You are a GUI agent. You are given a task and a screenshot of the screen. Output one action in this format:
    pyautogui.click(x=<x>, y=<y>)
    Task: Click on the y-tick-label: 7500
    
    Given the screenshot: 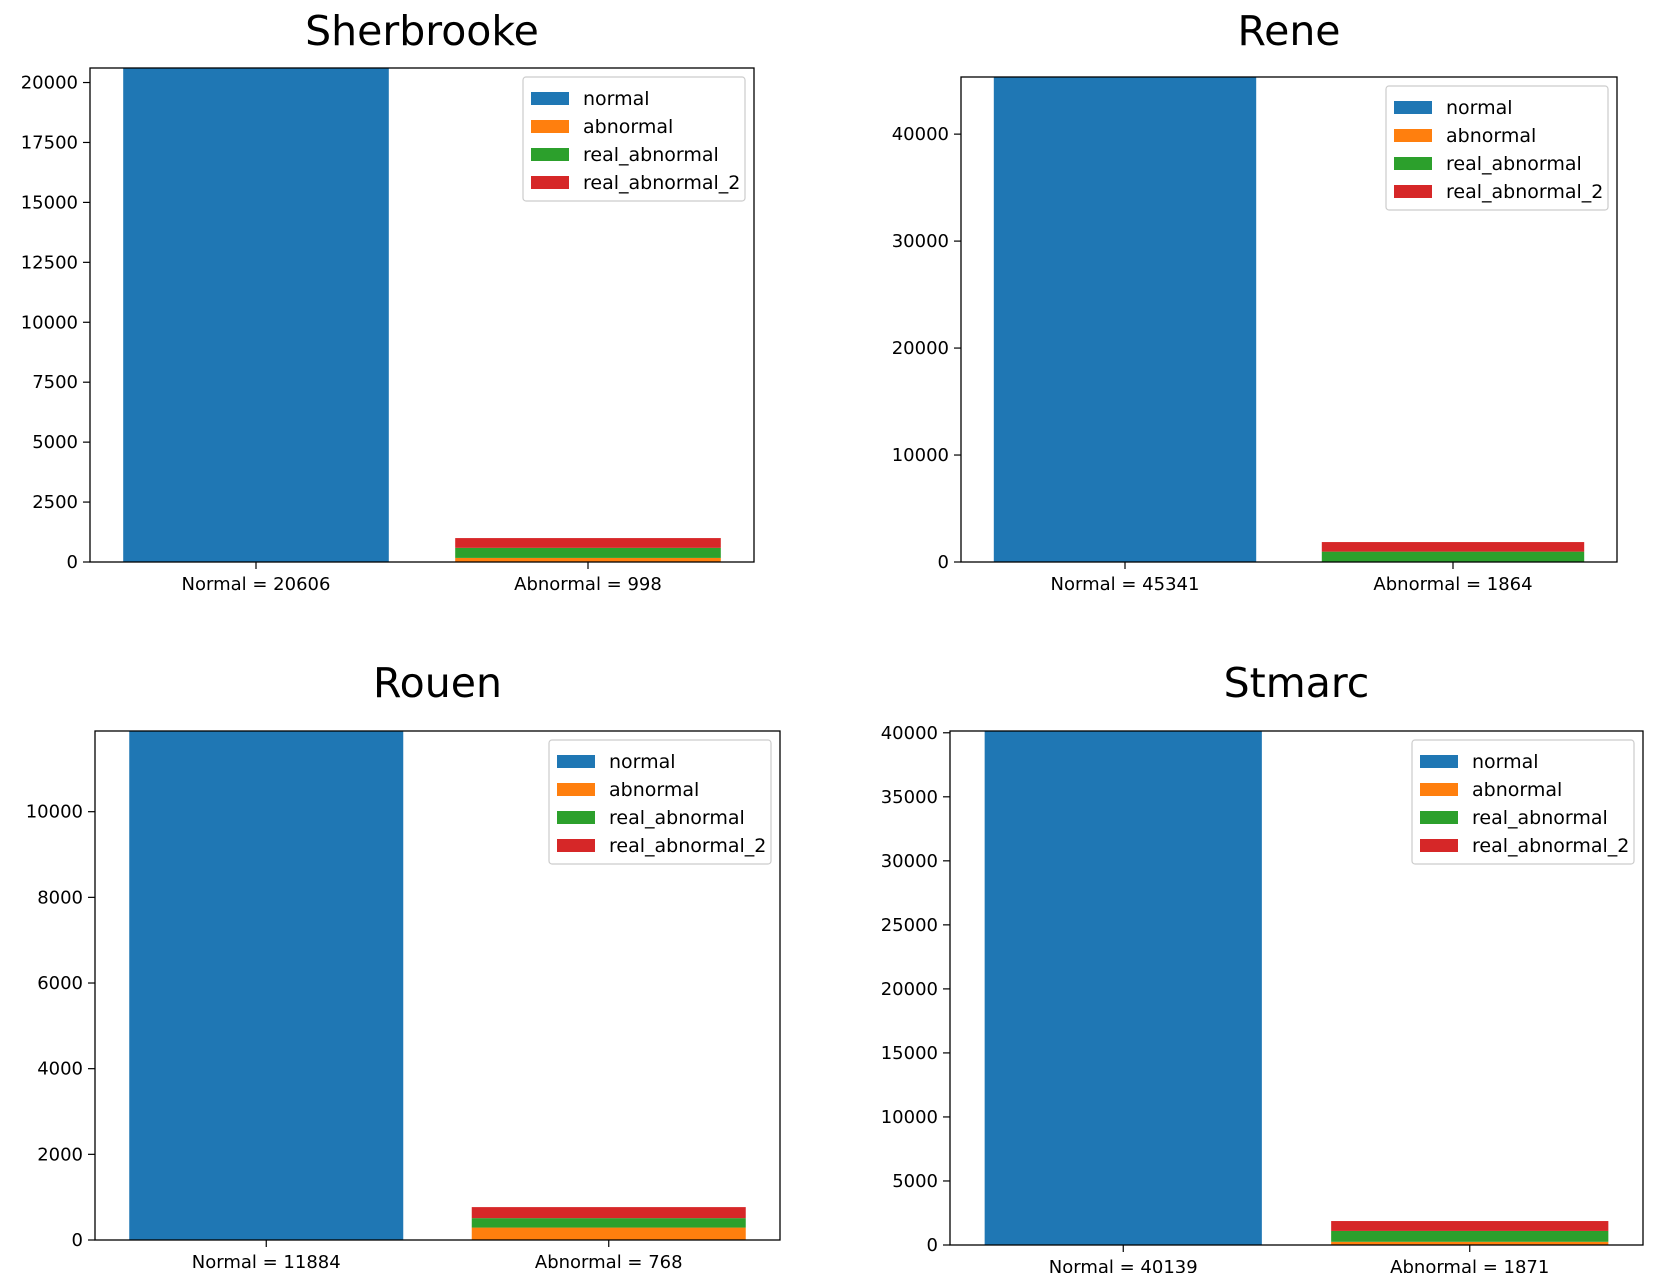 What is the action you would take?
    pyautogui.click(x=55, y=382)
    